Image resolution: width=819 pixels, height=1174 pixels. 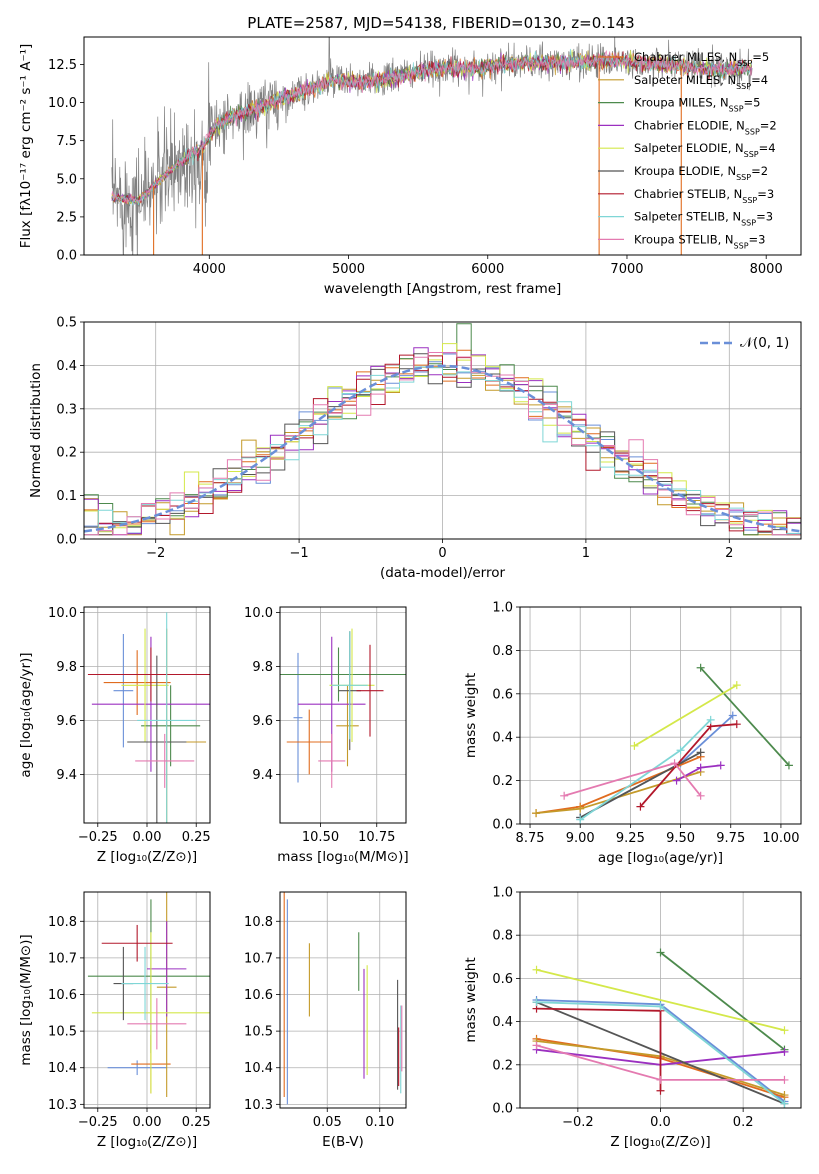 What do you see at coordinates (578, 1122) in the screenshot?
I see `x-tick-label: −0.2` at bounding box center [578, 1122].